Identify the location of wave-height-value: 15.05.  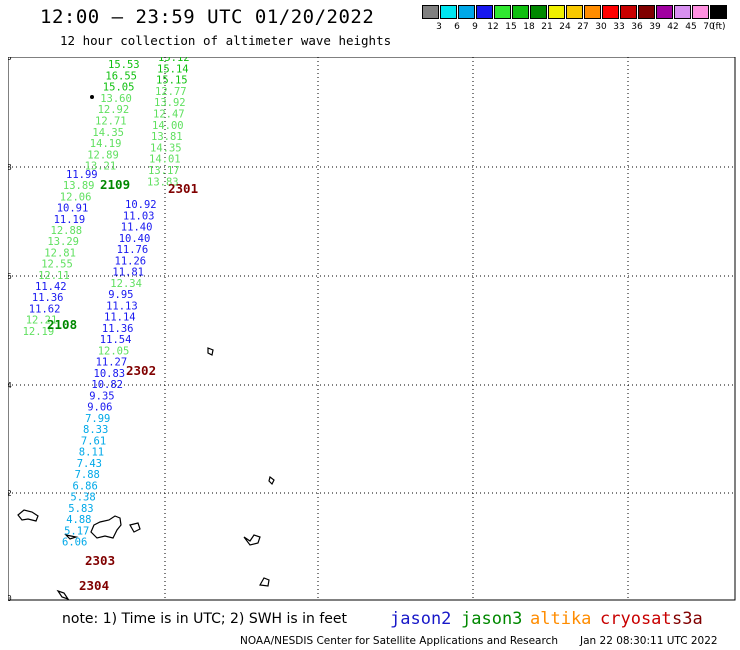
(119, 88).